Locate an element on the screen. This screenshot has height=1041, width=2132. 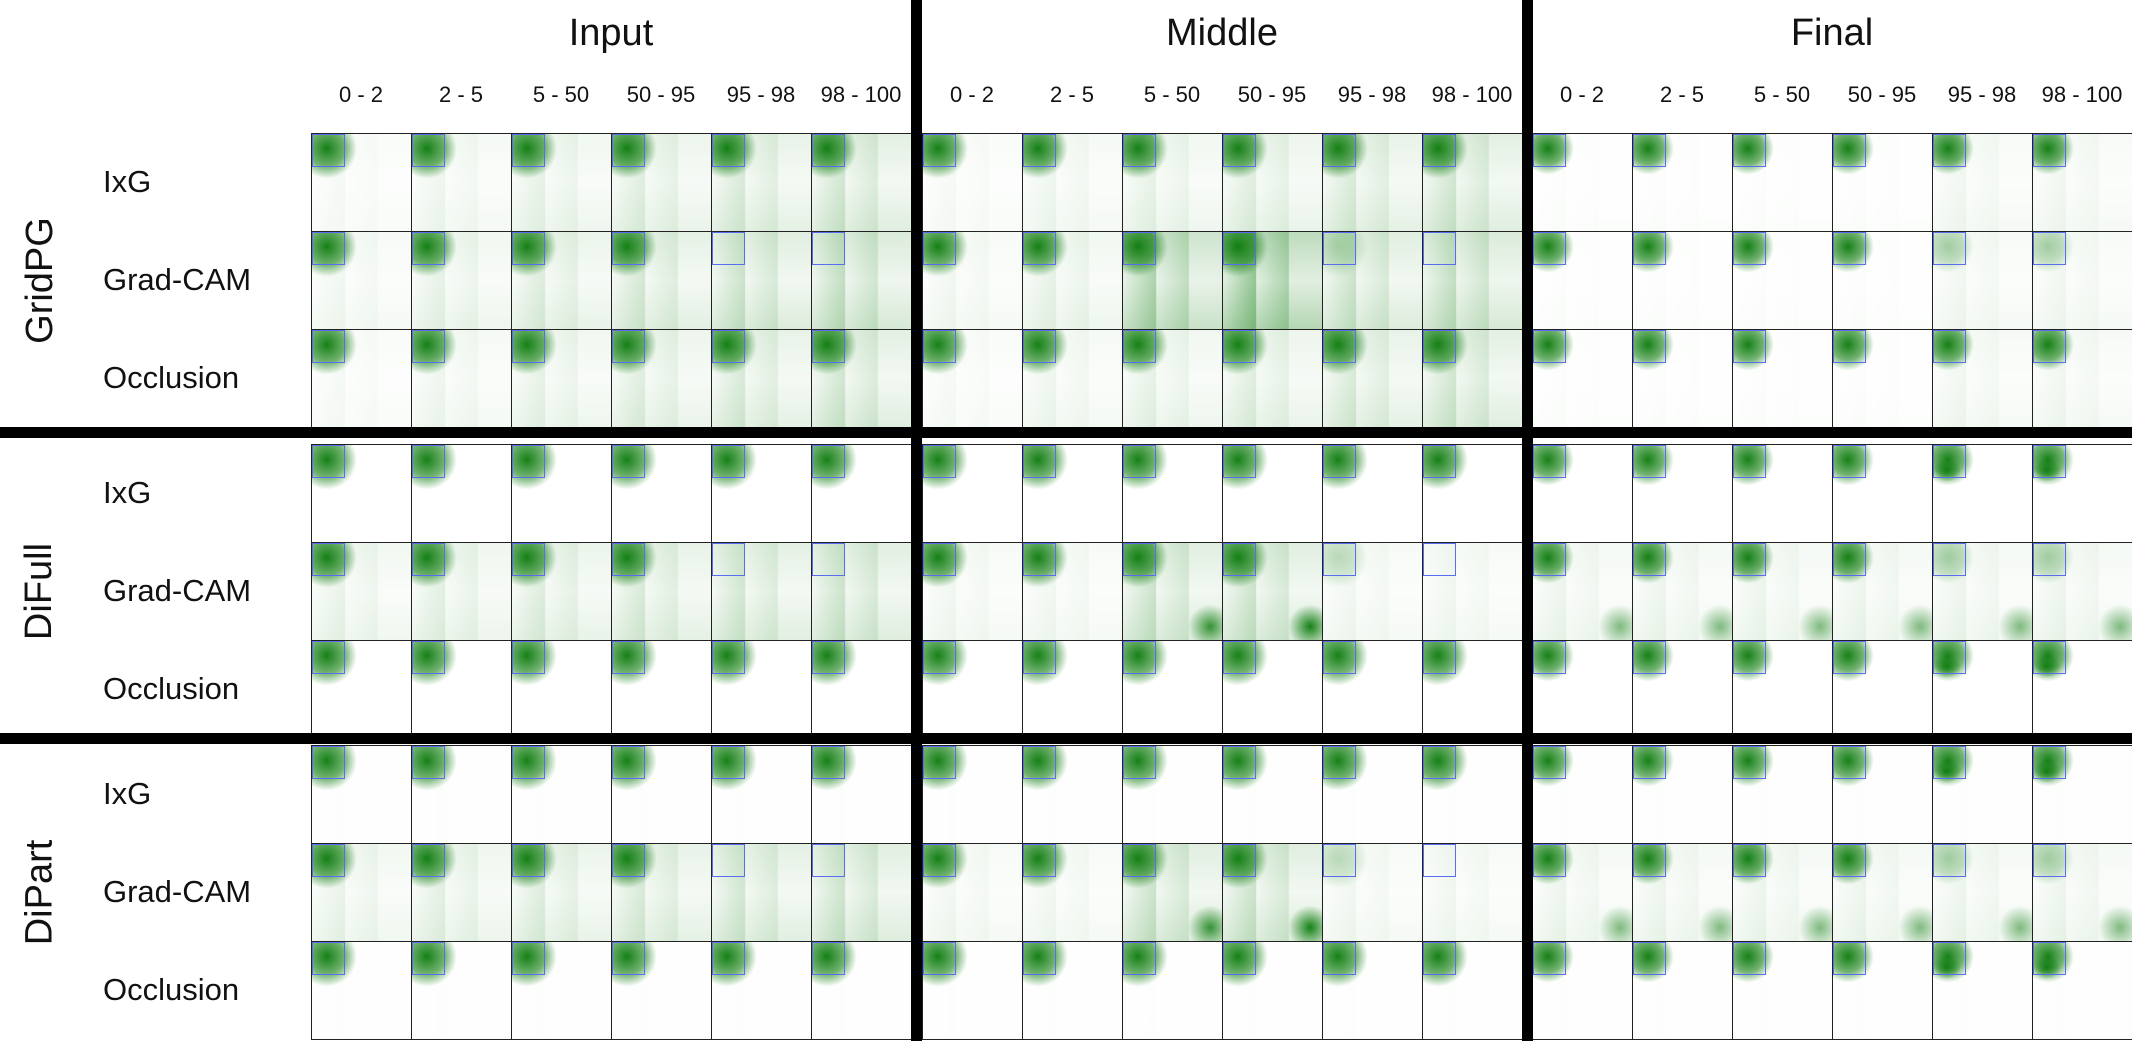
column-label: 98 - 100 is located at coordinates (2082, 94).